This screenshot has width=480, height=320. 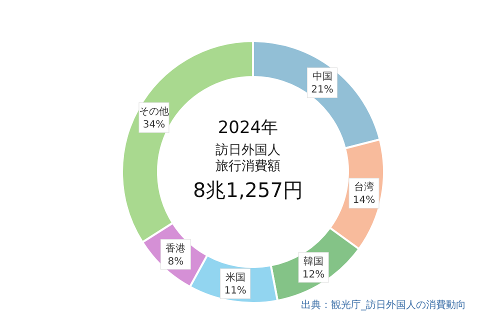 What do you see at coordinates (383, 305) in the screenshot?
I see `source-note: 出典：観光庁_訪日外国人の消費動向` at bounding box center [383, 305].